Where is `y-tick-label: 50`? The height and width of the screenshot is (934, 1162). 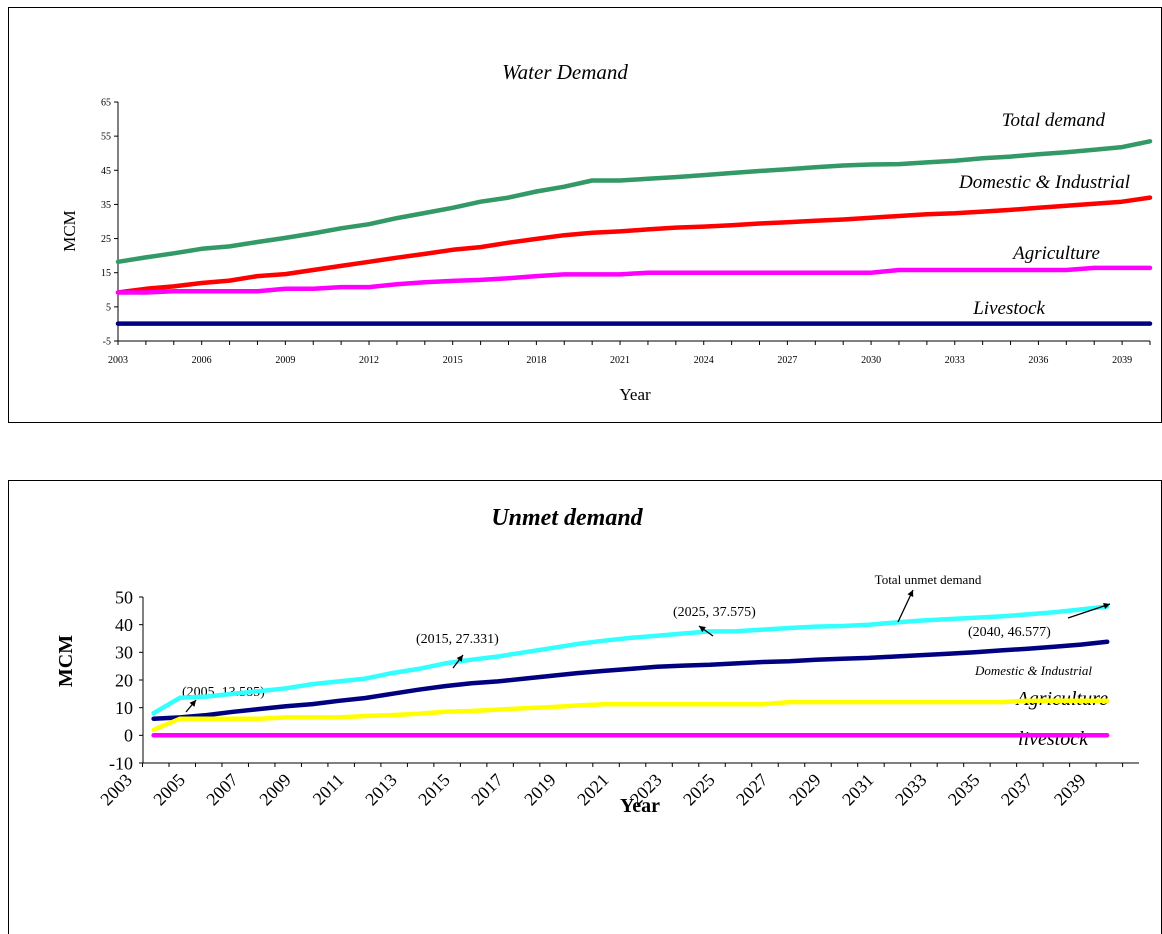
y-tick-label: 50 is located at coordinates (124, 597).